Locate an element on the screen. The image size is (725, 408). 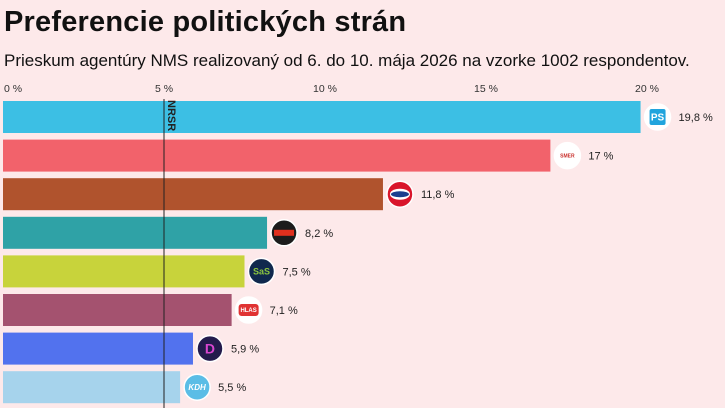
ps-logo: PS is located at coordinates (657, 117).